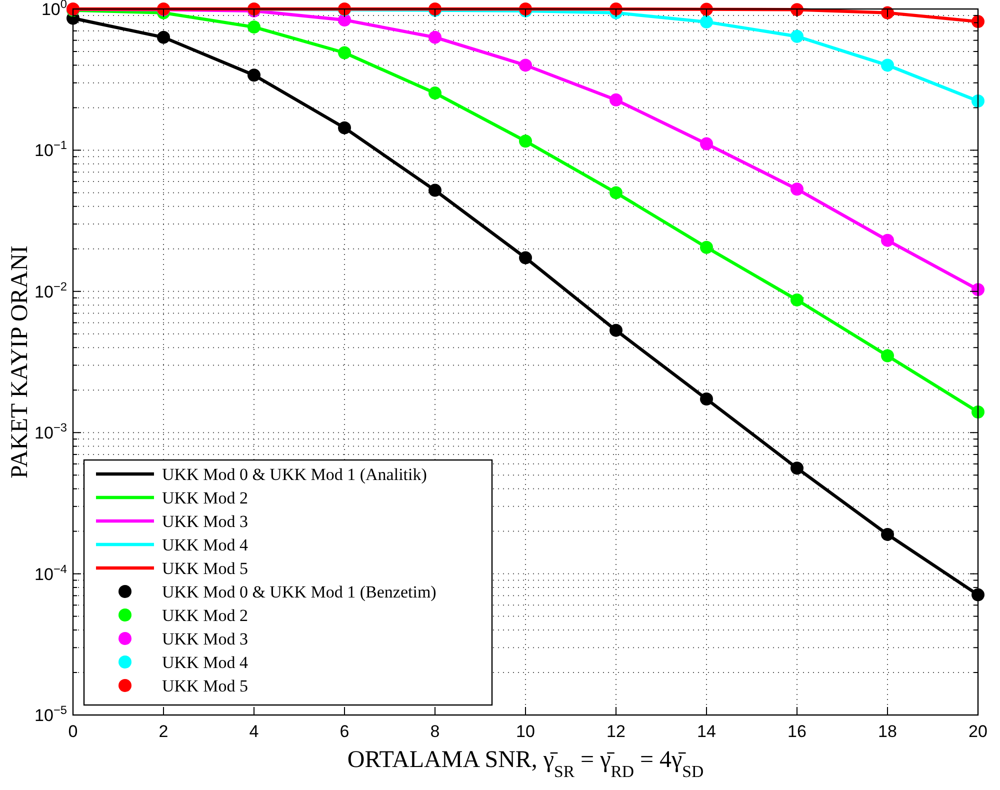 The width and height of the screenshot is (1000, 790). I want to click on x-tick-label: 14, so click(706, 731).